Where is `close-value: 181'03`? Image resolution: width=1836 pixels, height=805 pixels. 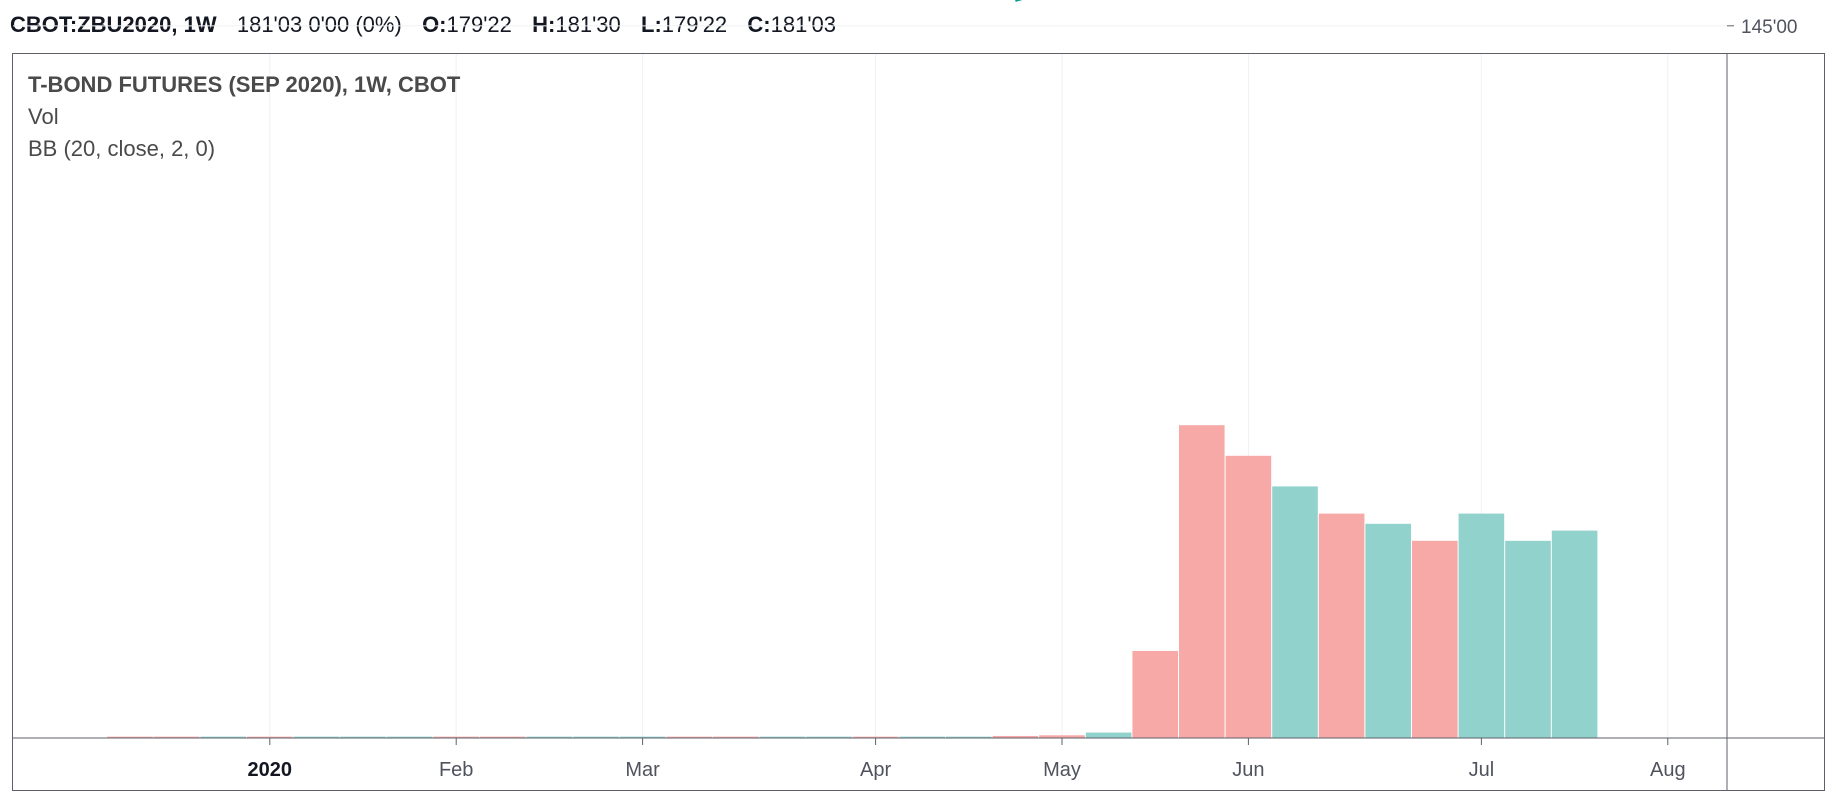 close-value: 181'03 is located at coordinates (803, 24).